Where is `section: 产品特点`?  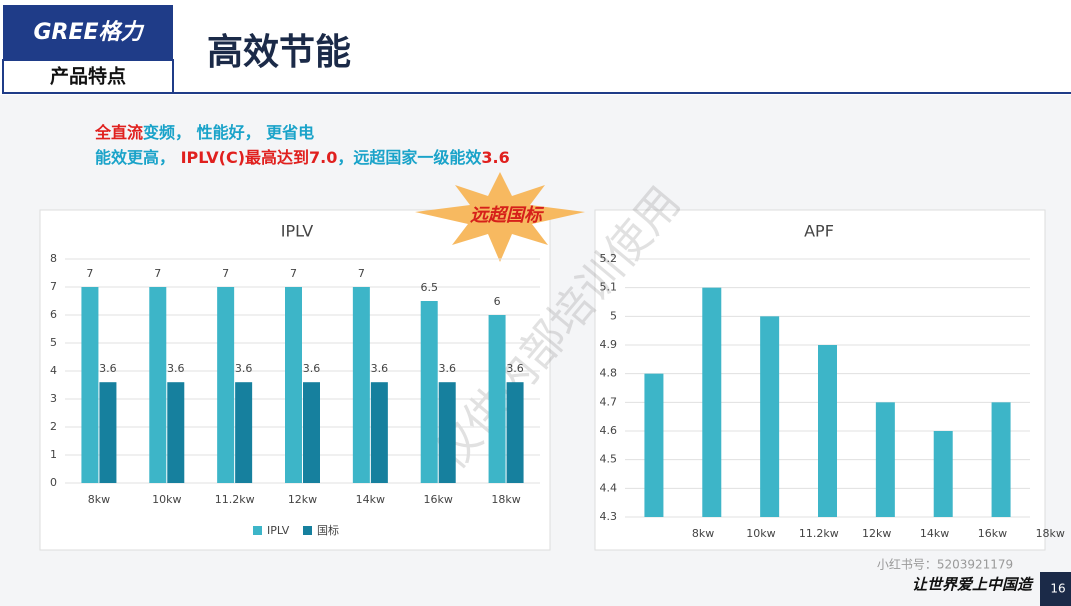
section: 产品特点 is located at coordinates (88, 76).